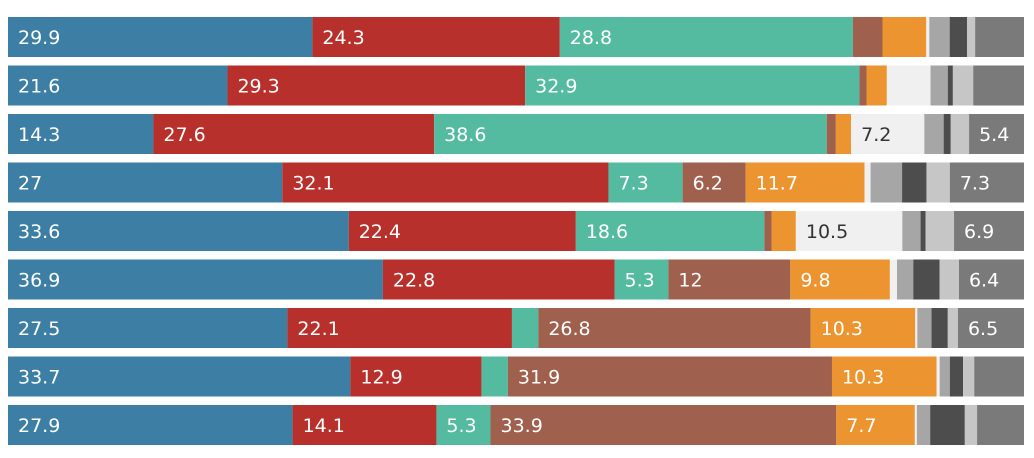 The image size is (1034, 458). What do you see at coordinates (39, 378) in the screenshot?
I see `data-label-r8-s1: 33.7` at bounding box center [39, 378].